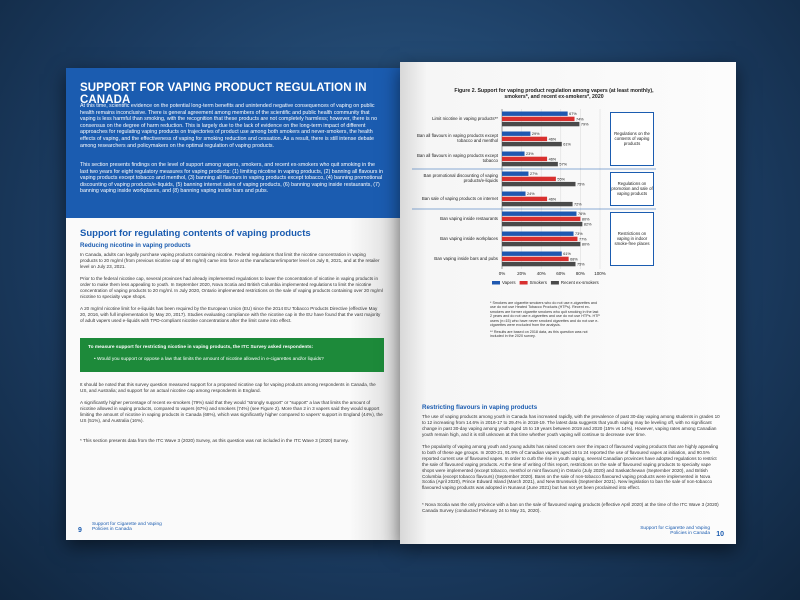  I want to click on value-label: 79%, so click(585, 124).